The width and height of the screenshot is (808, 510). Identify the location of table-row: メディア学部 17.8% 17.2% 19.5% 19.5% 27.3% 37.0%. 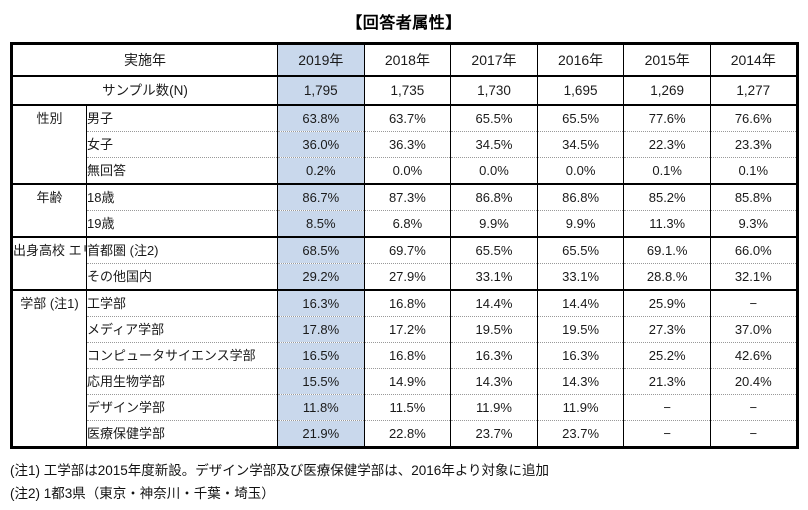
(405, 329).